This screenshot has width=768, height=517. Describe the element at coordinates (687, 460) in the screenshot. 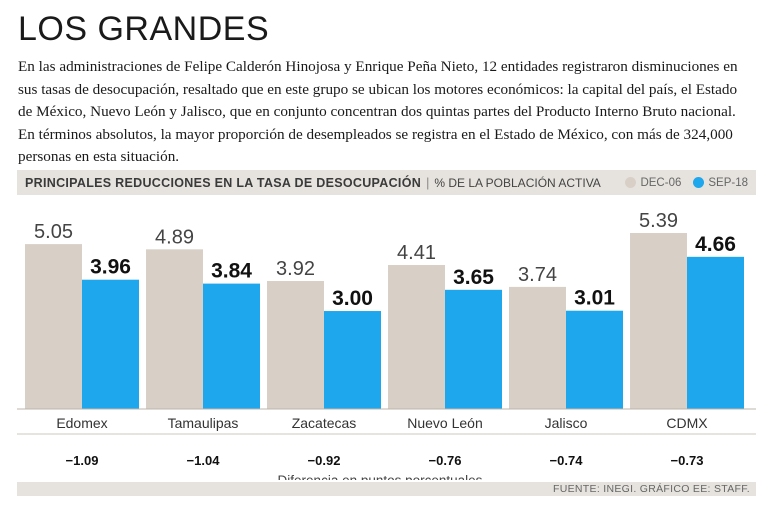

I see `difference-value: −0.73` at that location.